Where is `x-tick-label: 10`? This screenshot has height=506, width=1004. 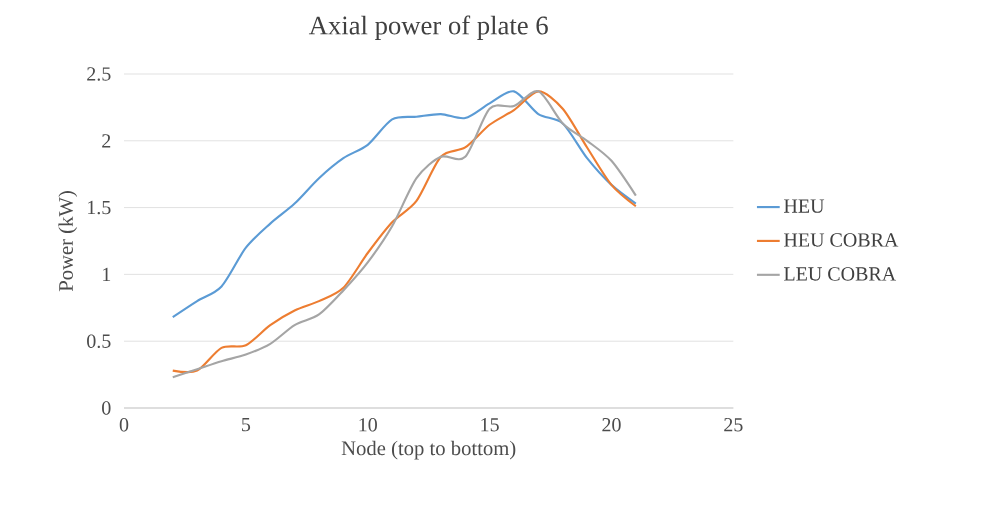 x-tick-label: 10 is located at coordinates (368, 425).